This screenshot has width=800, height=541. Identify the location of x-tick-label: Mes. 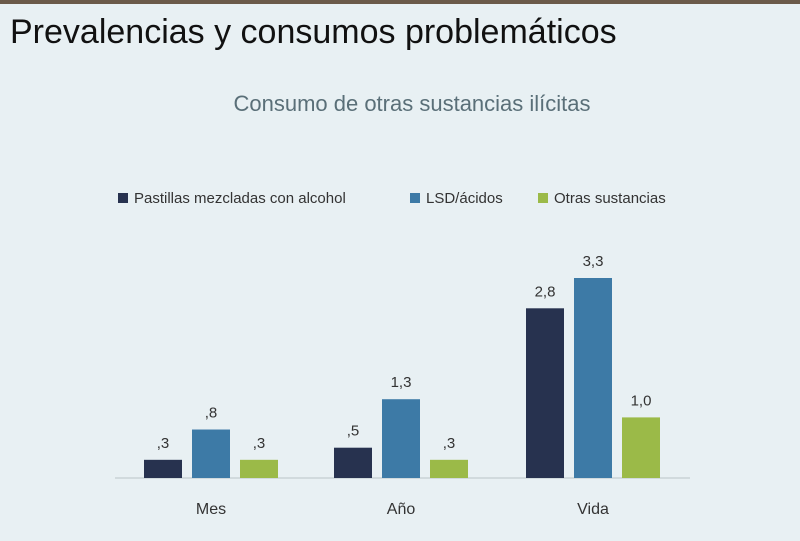
(211, 509).